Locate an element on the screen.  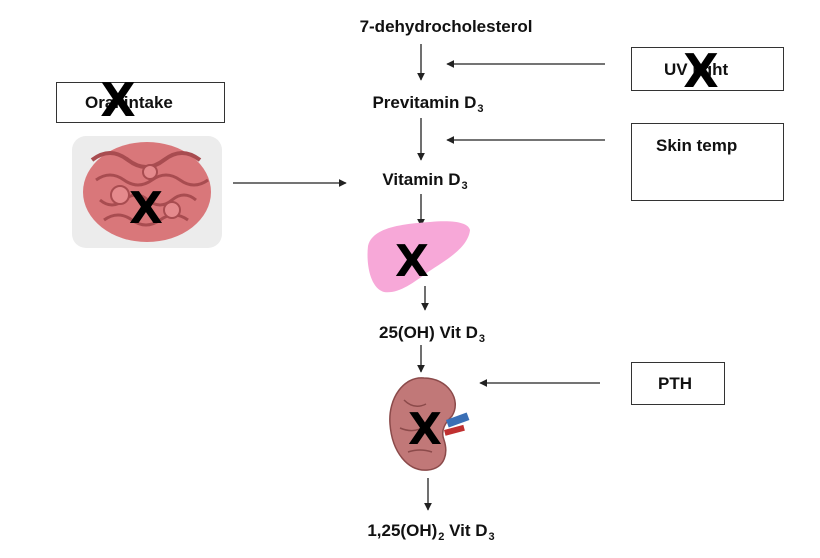
uv-light-box: UV light is located at coordinates (707, 69).